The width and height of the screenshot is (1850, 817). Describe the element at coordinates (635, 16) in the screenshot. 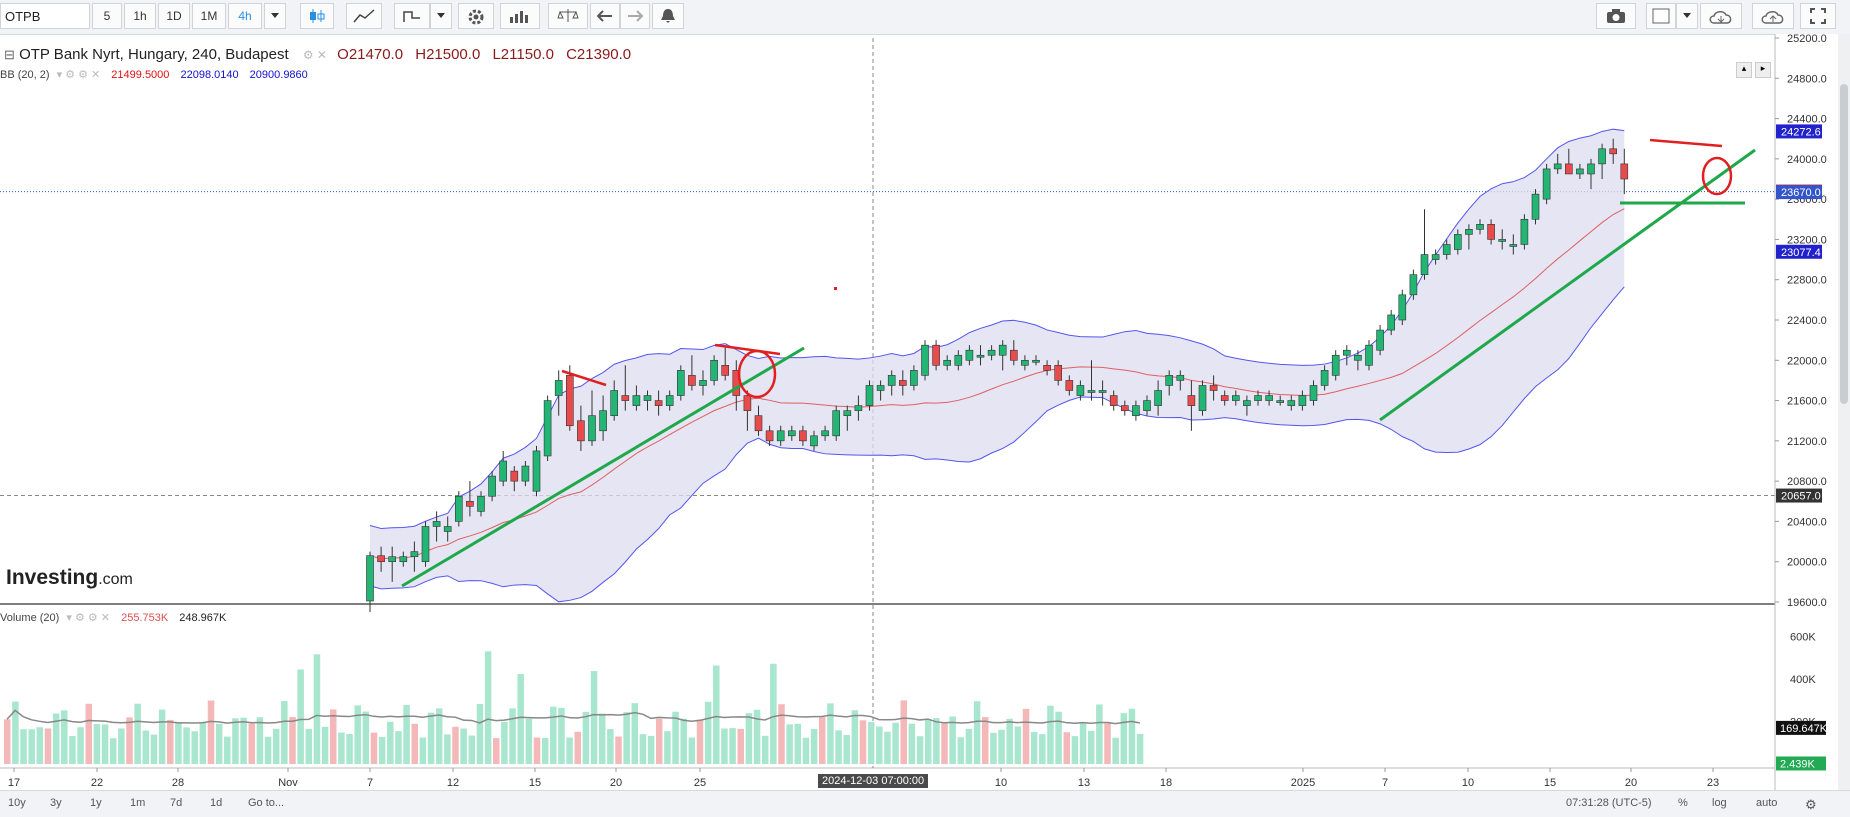

I see `redo-button` at that location.